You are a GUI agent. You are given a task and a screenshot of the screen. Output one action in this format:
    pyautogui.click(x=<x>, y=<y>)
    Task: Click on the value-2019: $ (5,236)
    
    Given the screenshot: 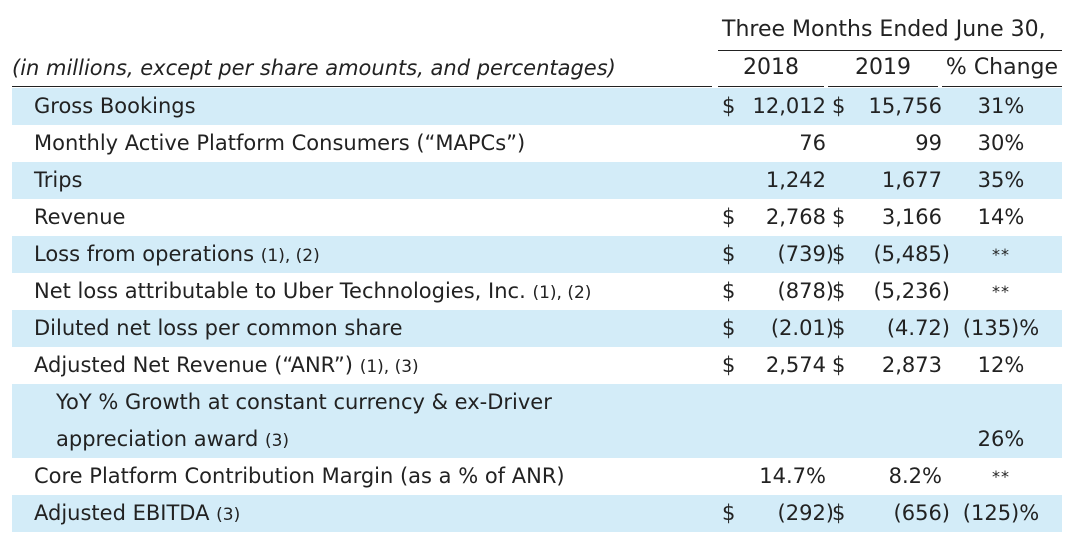 What is the action you would take?
    pyautogui.click(x=891, y=291)
    